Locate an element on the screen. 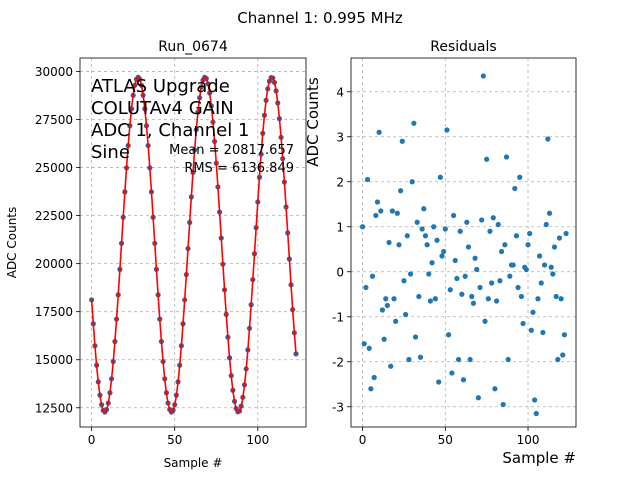  y-tick-label: 17500 is located at coordinates (54, 312).